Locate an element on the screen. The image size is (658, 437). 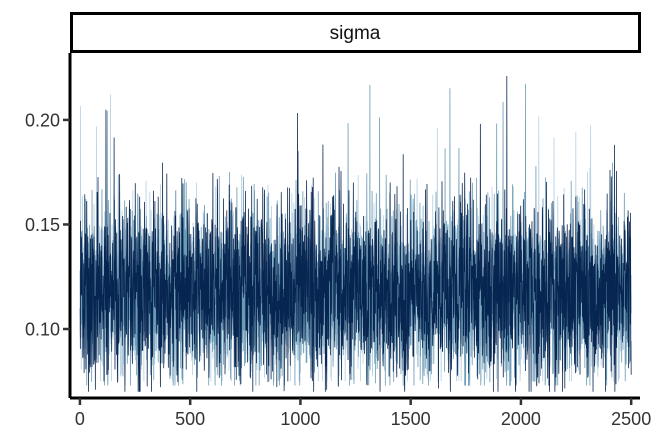
x-tick-label: 1000 is located at coordinates (300, 419).